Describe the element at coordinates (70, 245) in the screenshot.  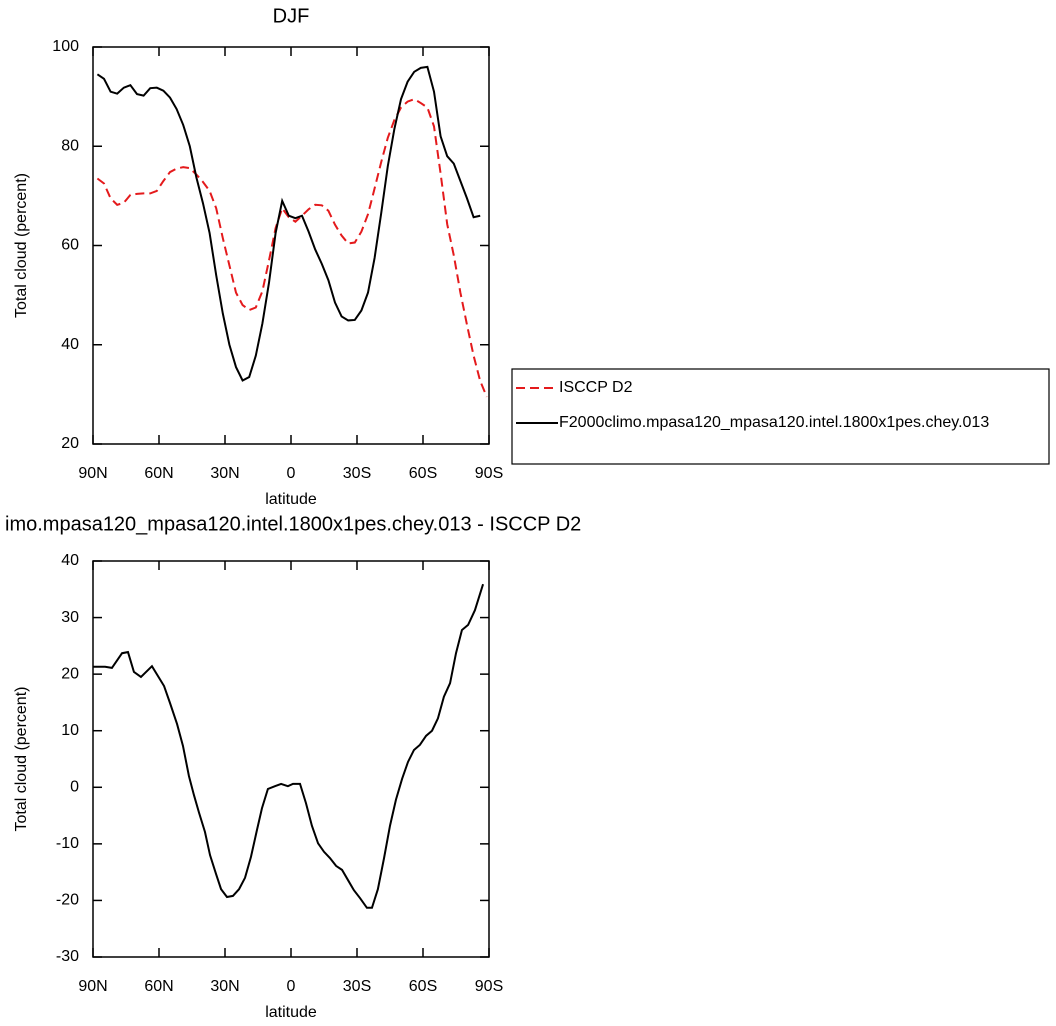
I see `y-tick-label: 60` at that location.